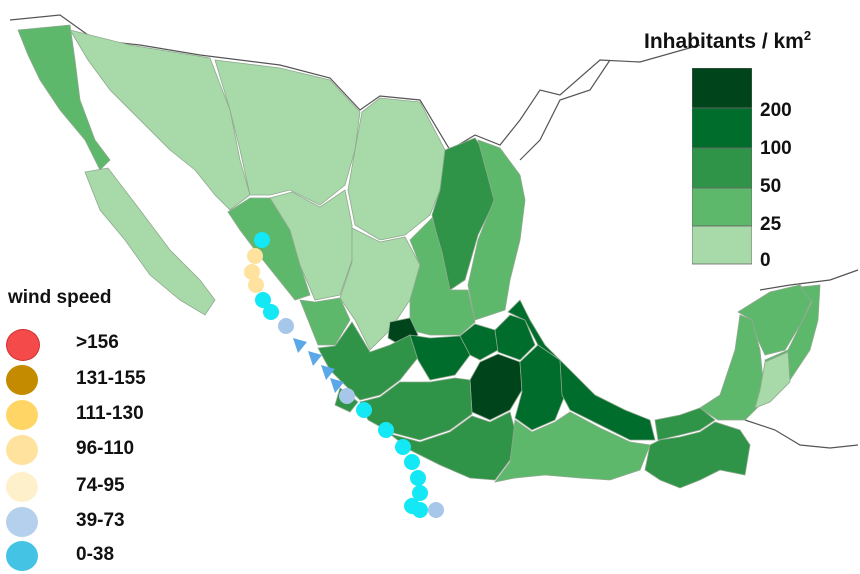  Describe the element at coordinates (496, 230) in the screenshot. I see `state-tamaulipas` at that location.